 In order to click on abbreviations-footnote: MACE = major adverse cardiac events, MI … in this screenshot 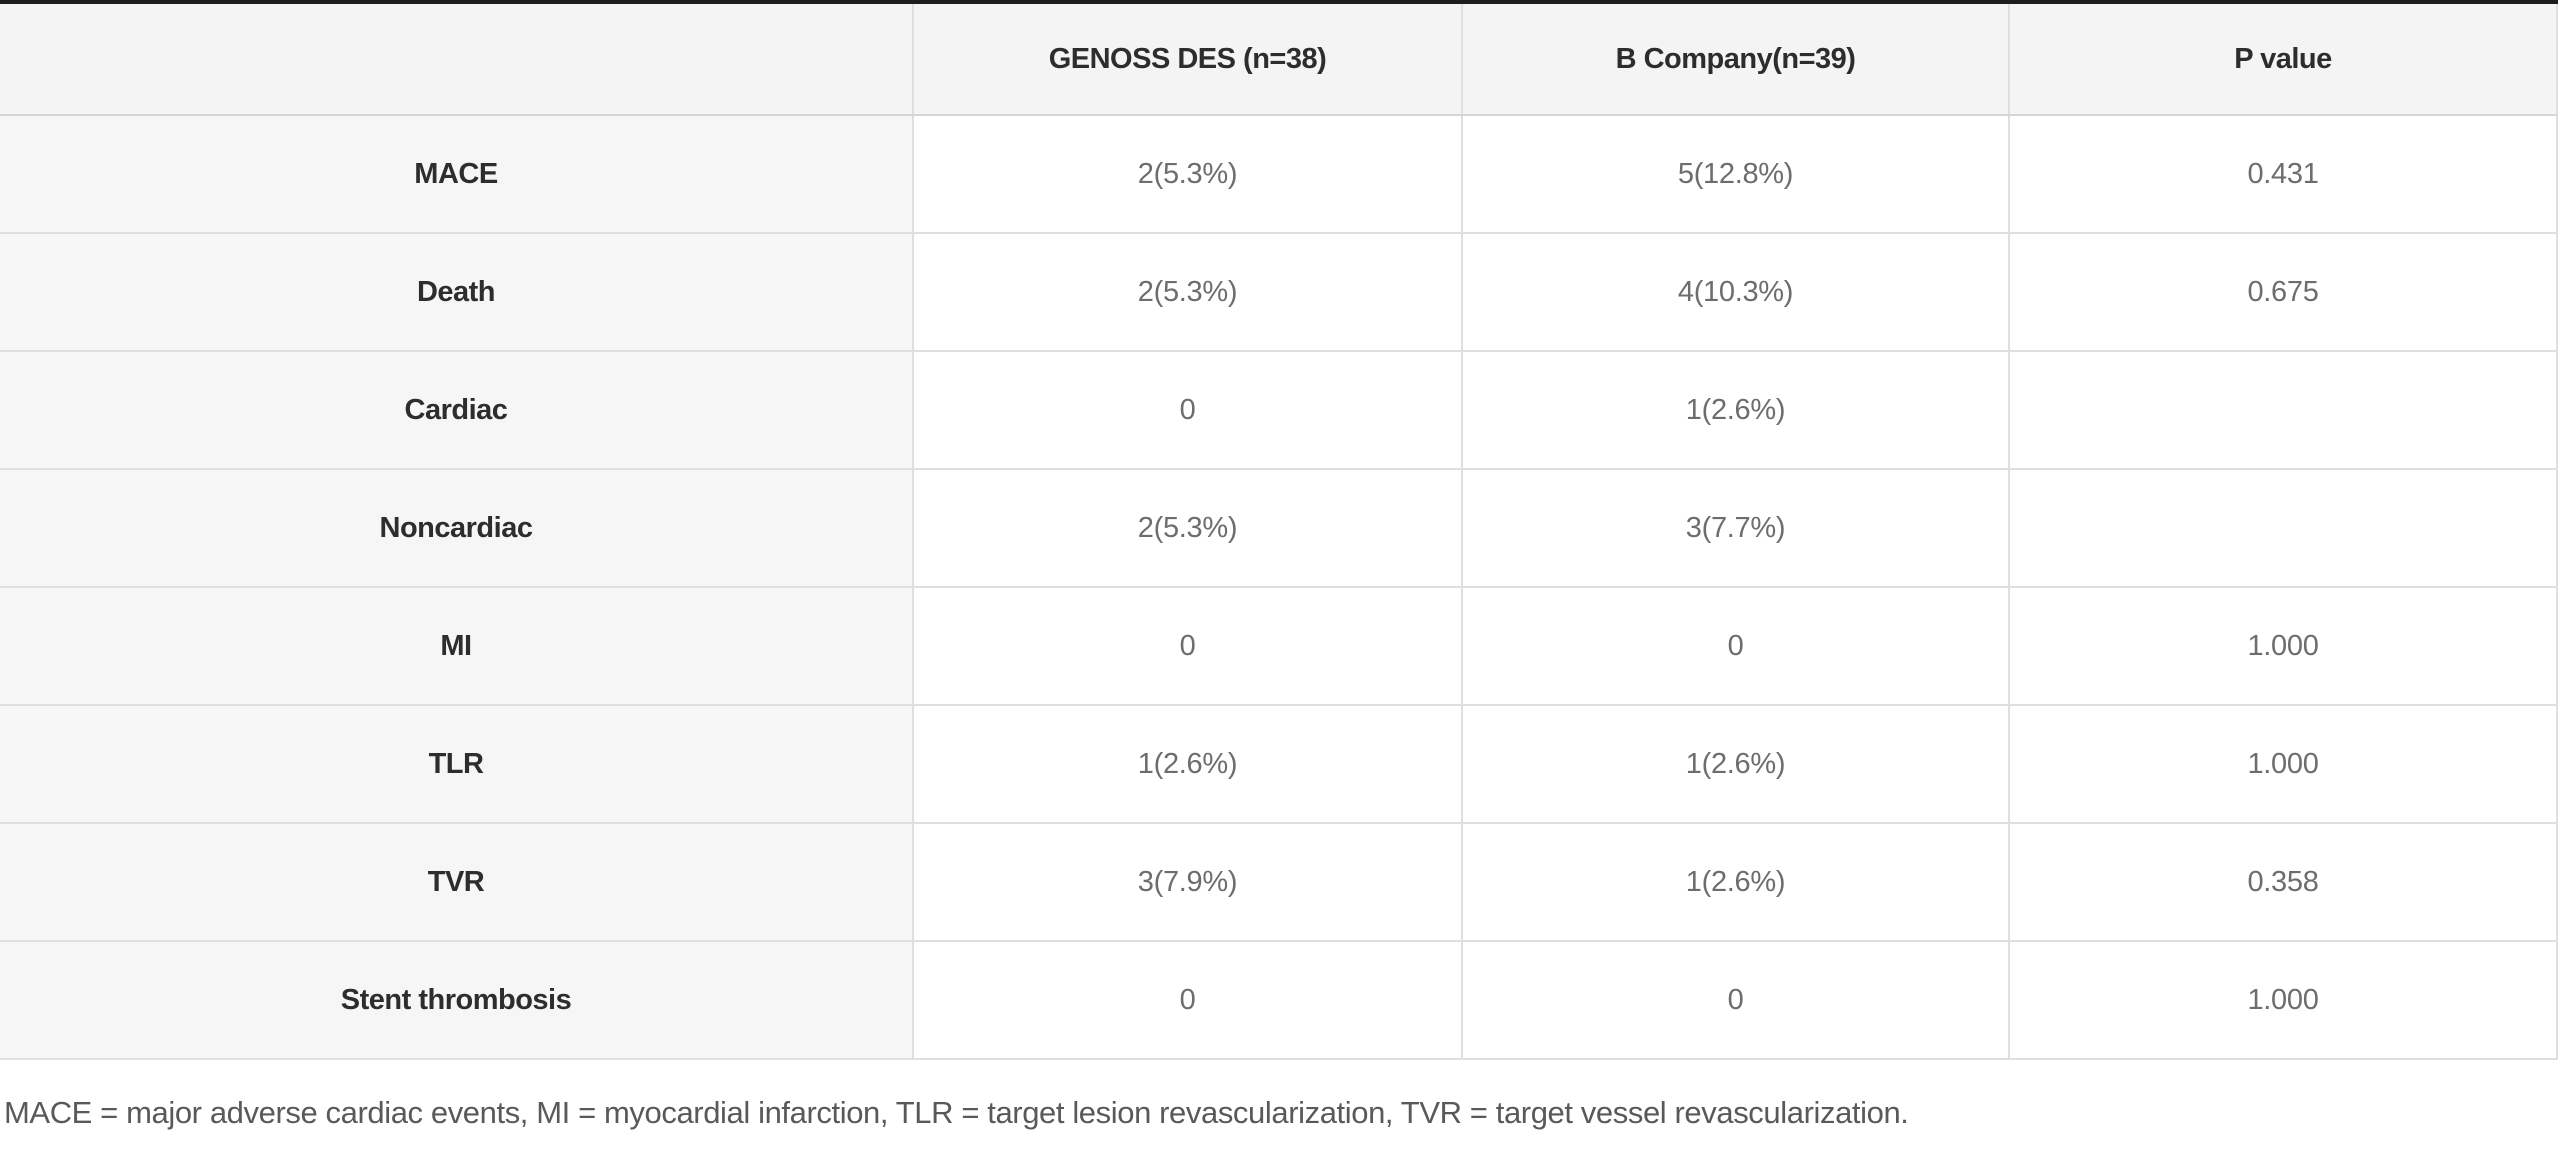, I will do `click(956, 1112)`.